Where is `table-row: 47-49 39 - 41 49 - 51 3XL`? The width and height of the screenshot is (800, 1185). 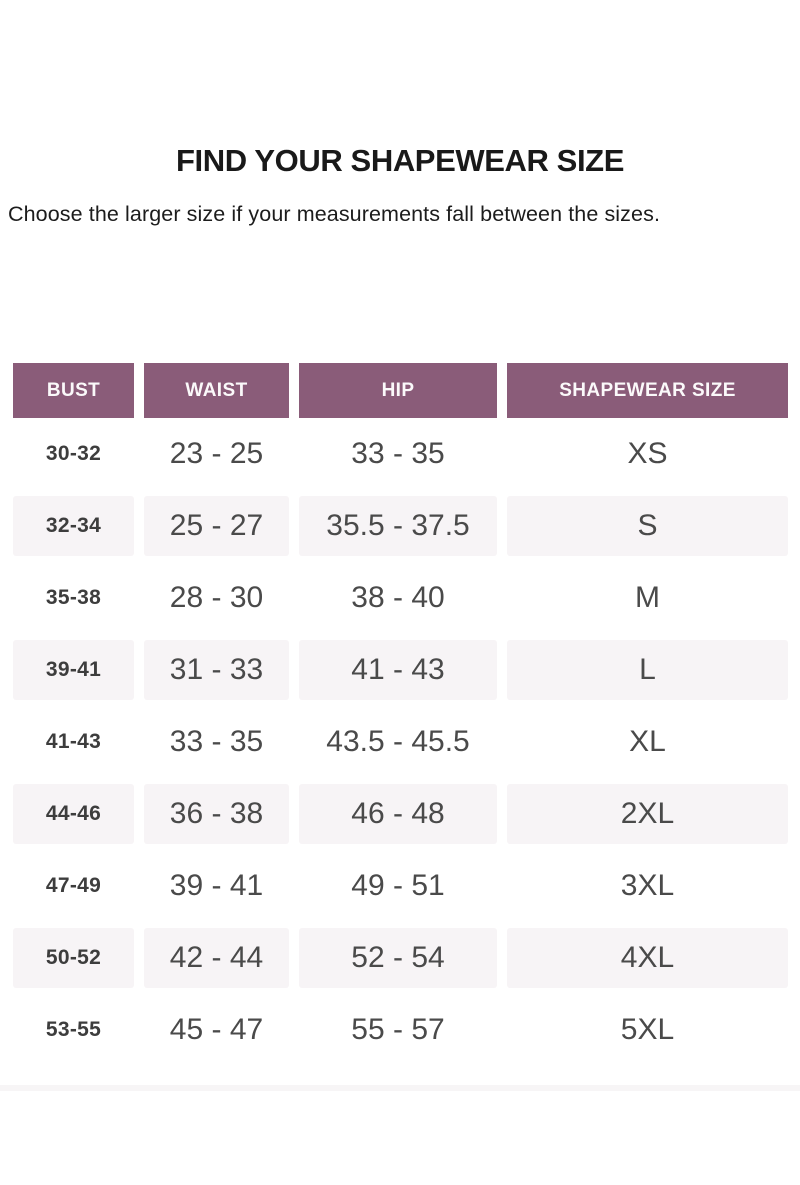 table-row: 47-49 39 - 41 49 - 51 3XL is located at coordinates (400, 886).